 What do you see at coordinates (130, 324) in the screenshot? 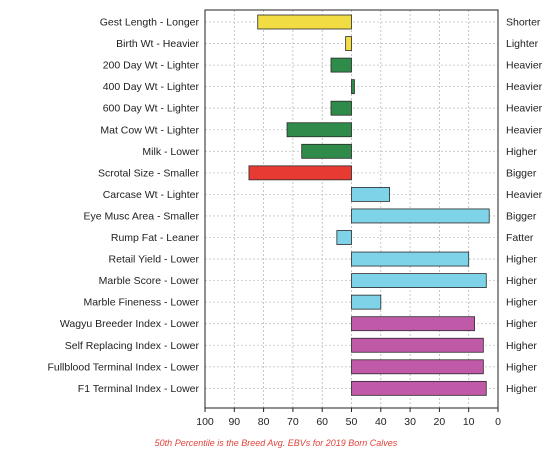
I see `category-label: Wagyu Breeder Index - Lower` at bounding box center [130, 324].